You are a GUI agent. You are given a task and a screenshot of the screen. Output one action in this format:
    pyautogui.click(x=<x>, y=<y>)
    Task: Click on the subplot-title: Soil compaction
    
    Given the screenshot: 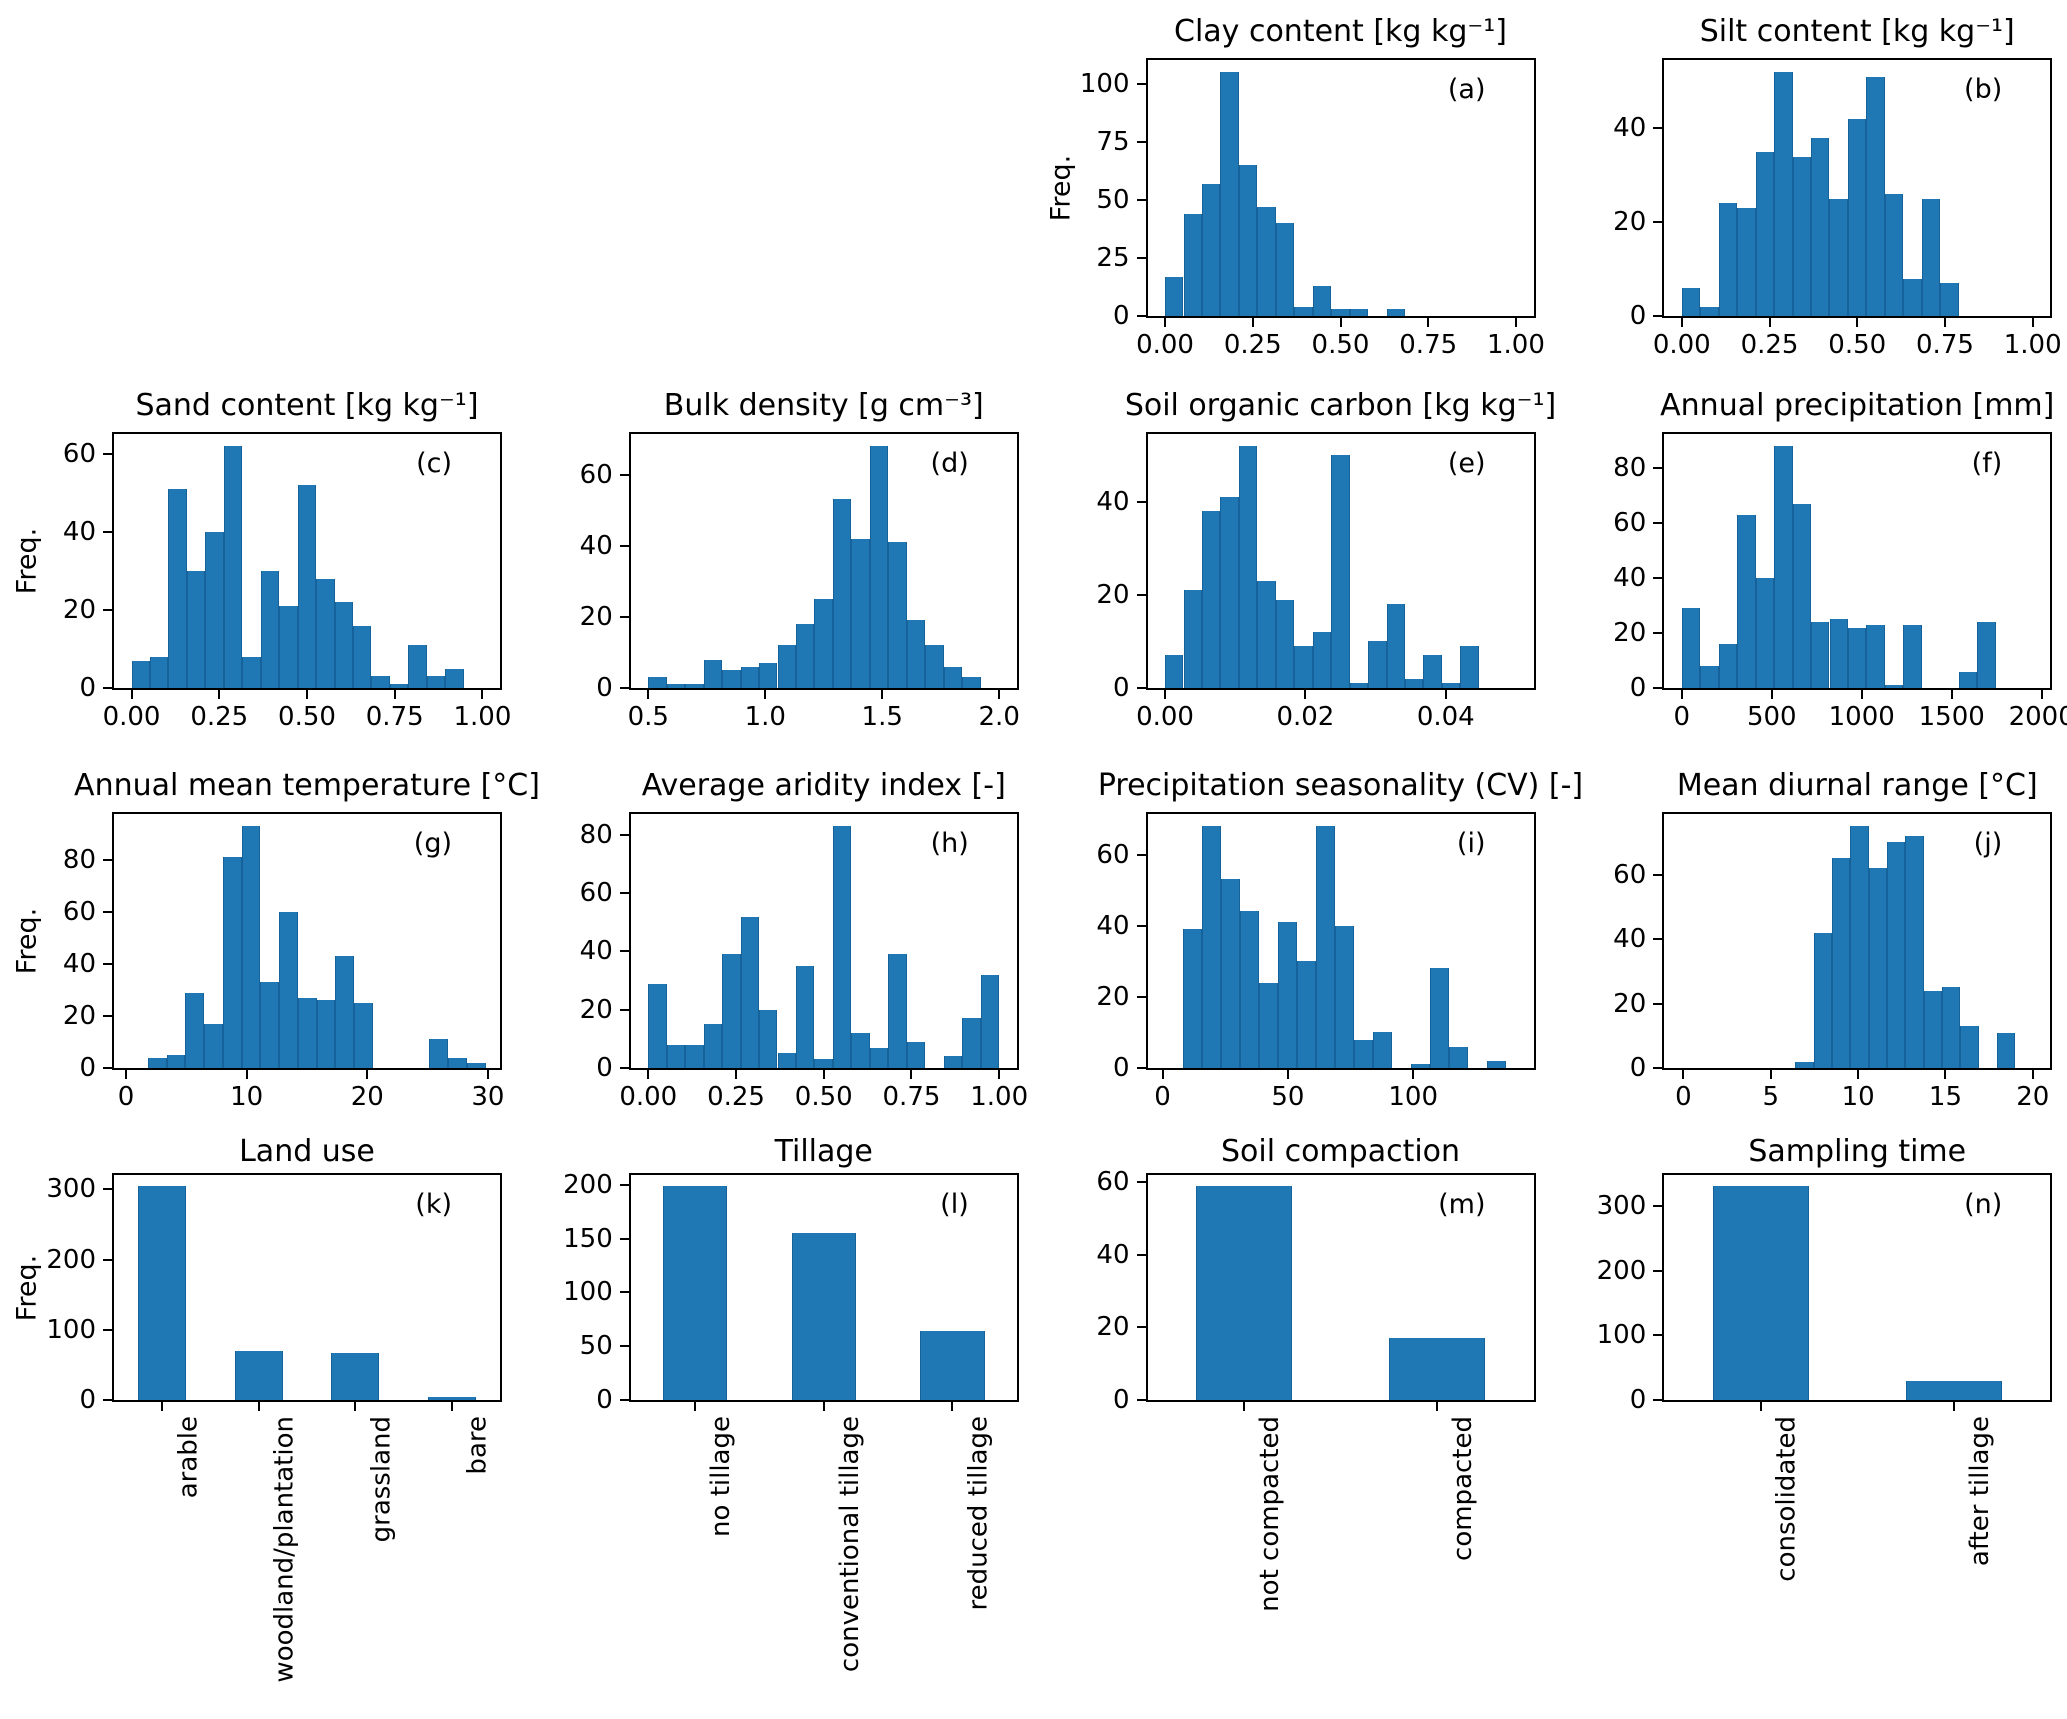 What is the action you would take?
    pyautogui.click(x=1340, y=1151)
    